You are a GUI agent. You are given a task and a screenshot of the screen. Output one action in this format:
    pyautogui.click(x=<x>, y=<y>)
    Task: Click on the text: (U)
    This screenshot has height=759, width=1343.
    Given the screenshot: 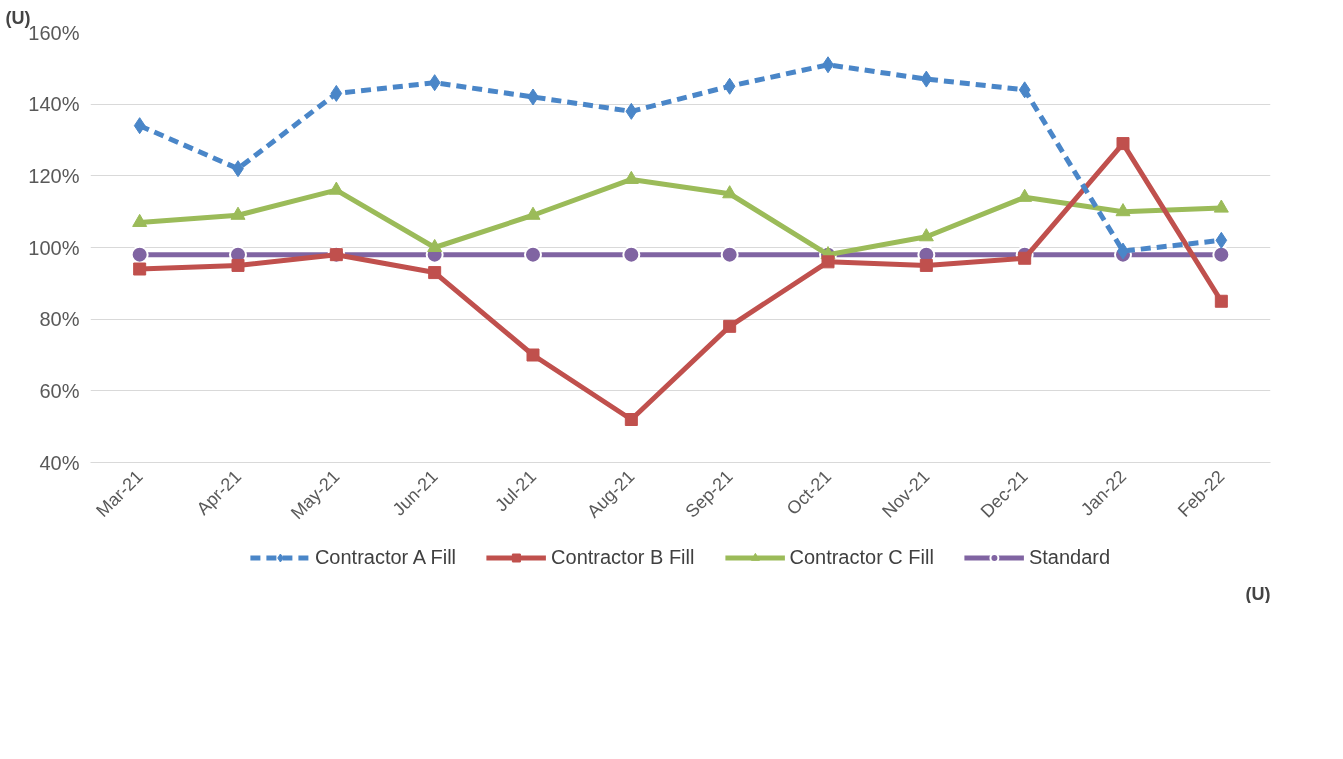 What is the action you would take?
    pyautogui.click(x=1258, y=593)
    